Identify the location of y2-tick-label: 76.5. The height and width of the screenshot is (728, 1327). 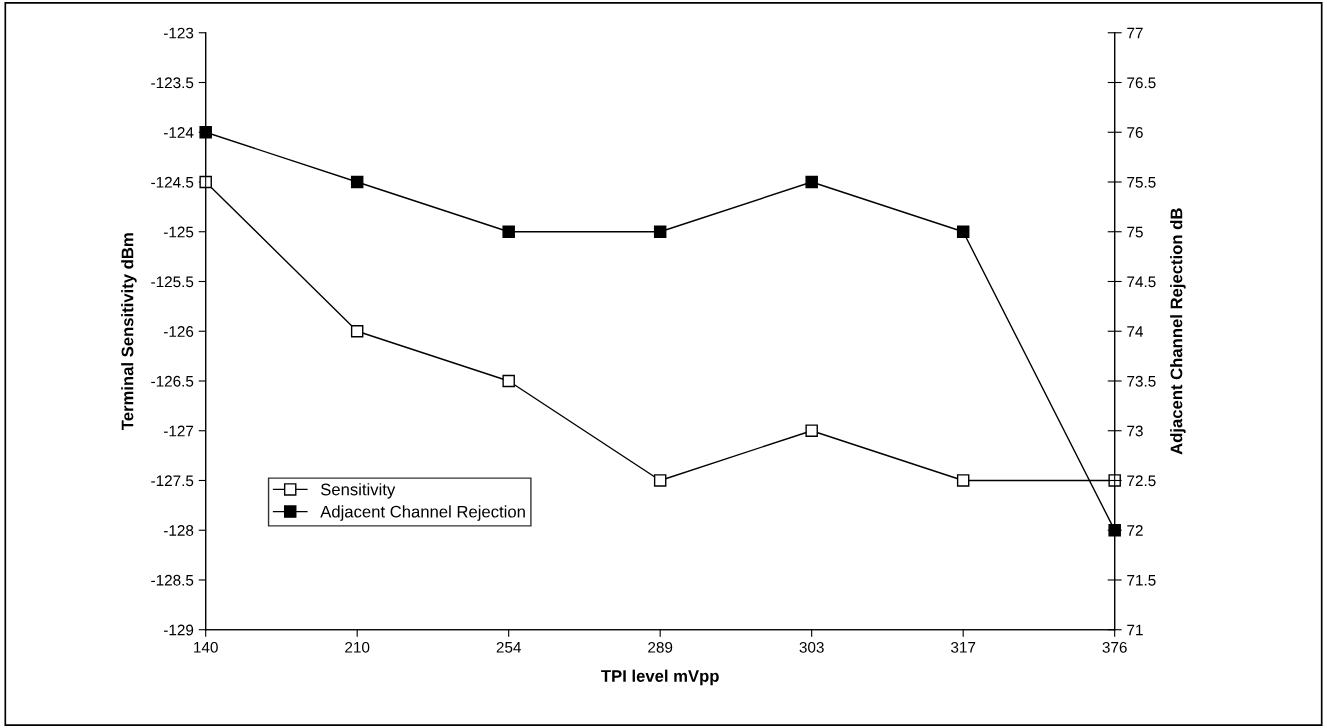
(1141, 83).